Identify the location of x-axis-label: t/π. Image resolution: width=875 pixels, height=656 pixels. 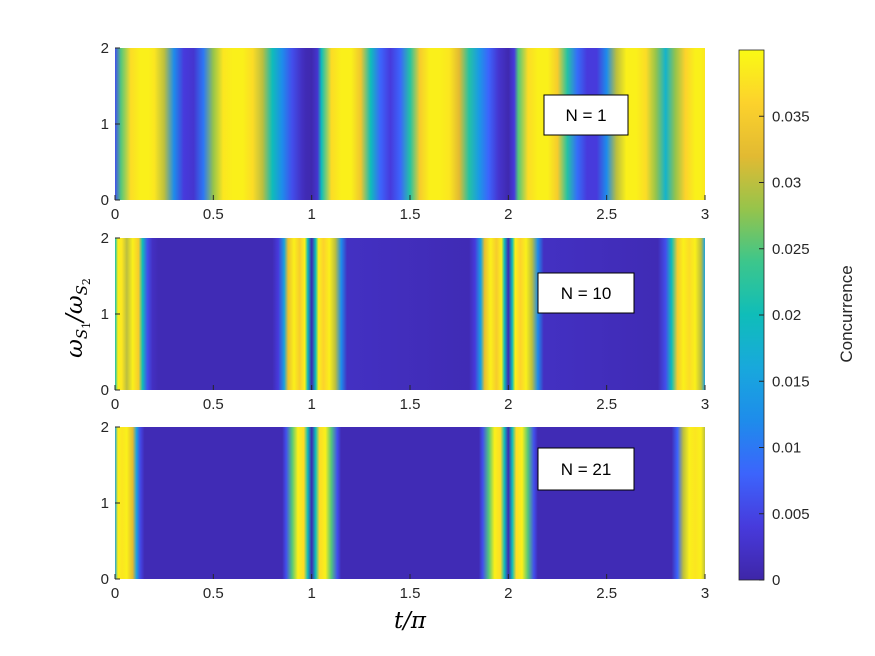
(410, 621).